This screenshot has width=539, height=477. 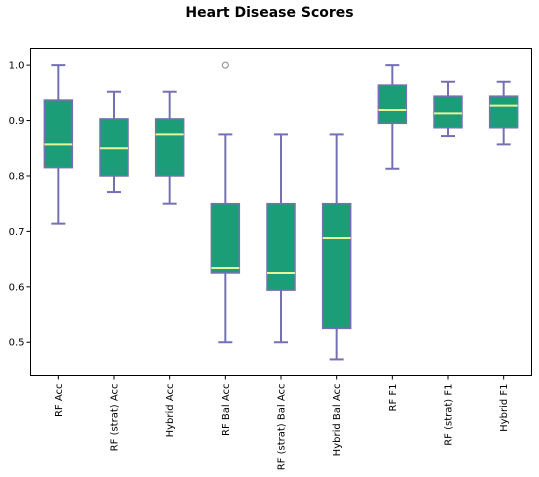 I want to click on x-tick-label: RF F1, so click(x=393, y=398).